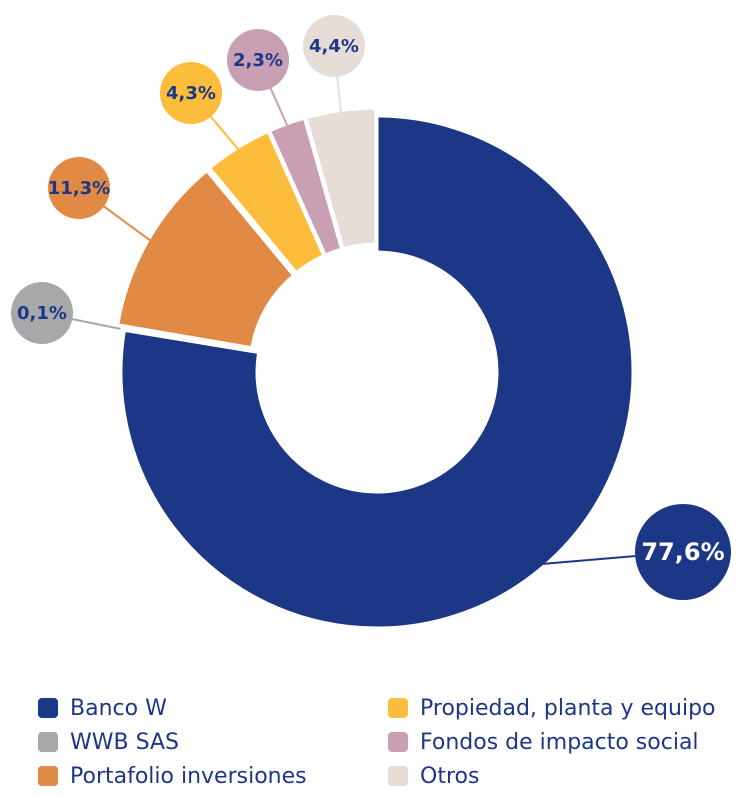 The image size is (748, 796). What do you see at coordinates (449, 776) in the screenshot?
I see `legend-label: Otros` at bounding box center [449, 776].